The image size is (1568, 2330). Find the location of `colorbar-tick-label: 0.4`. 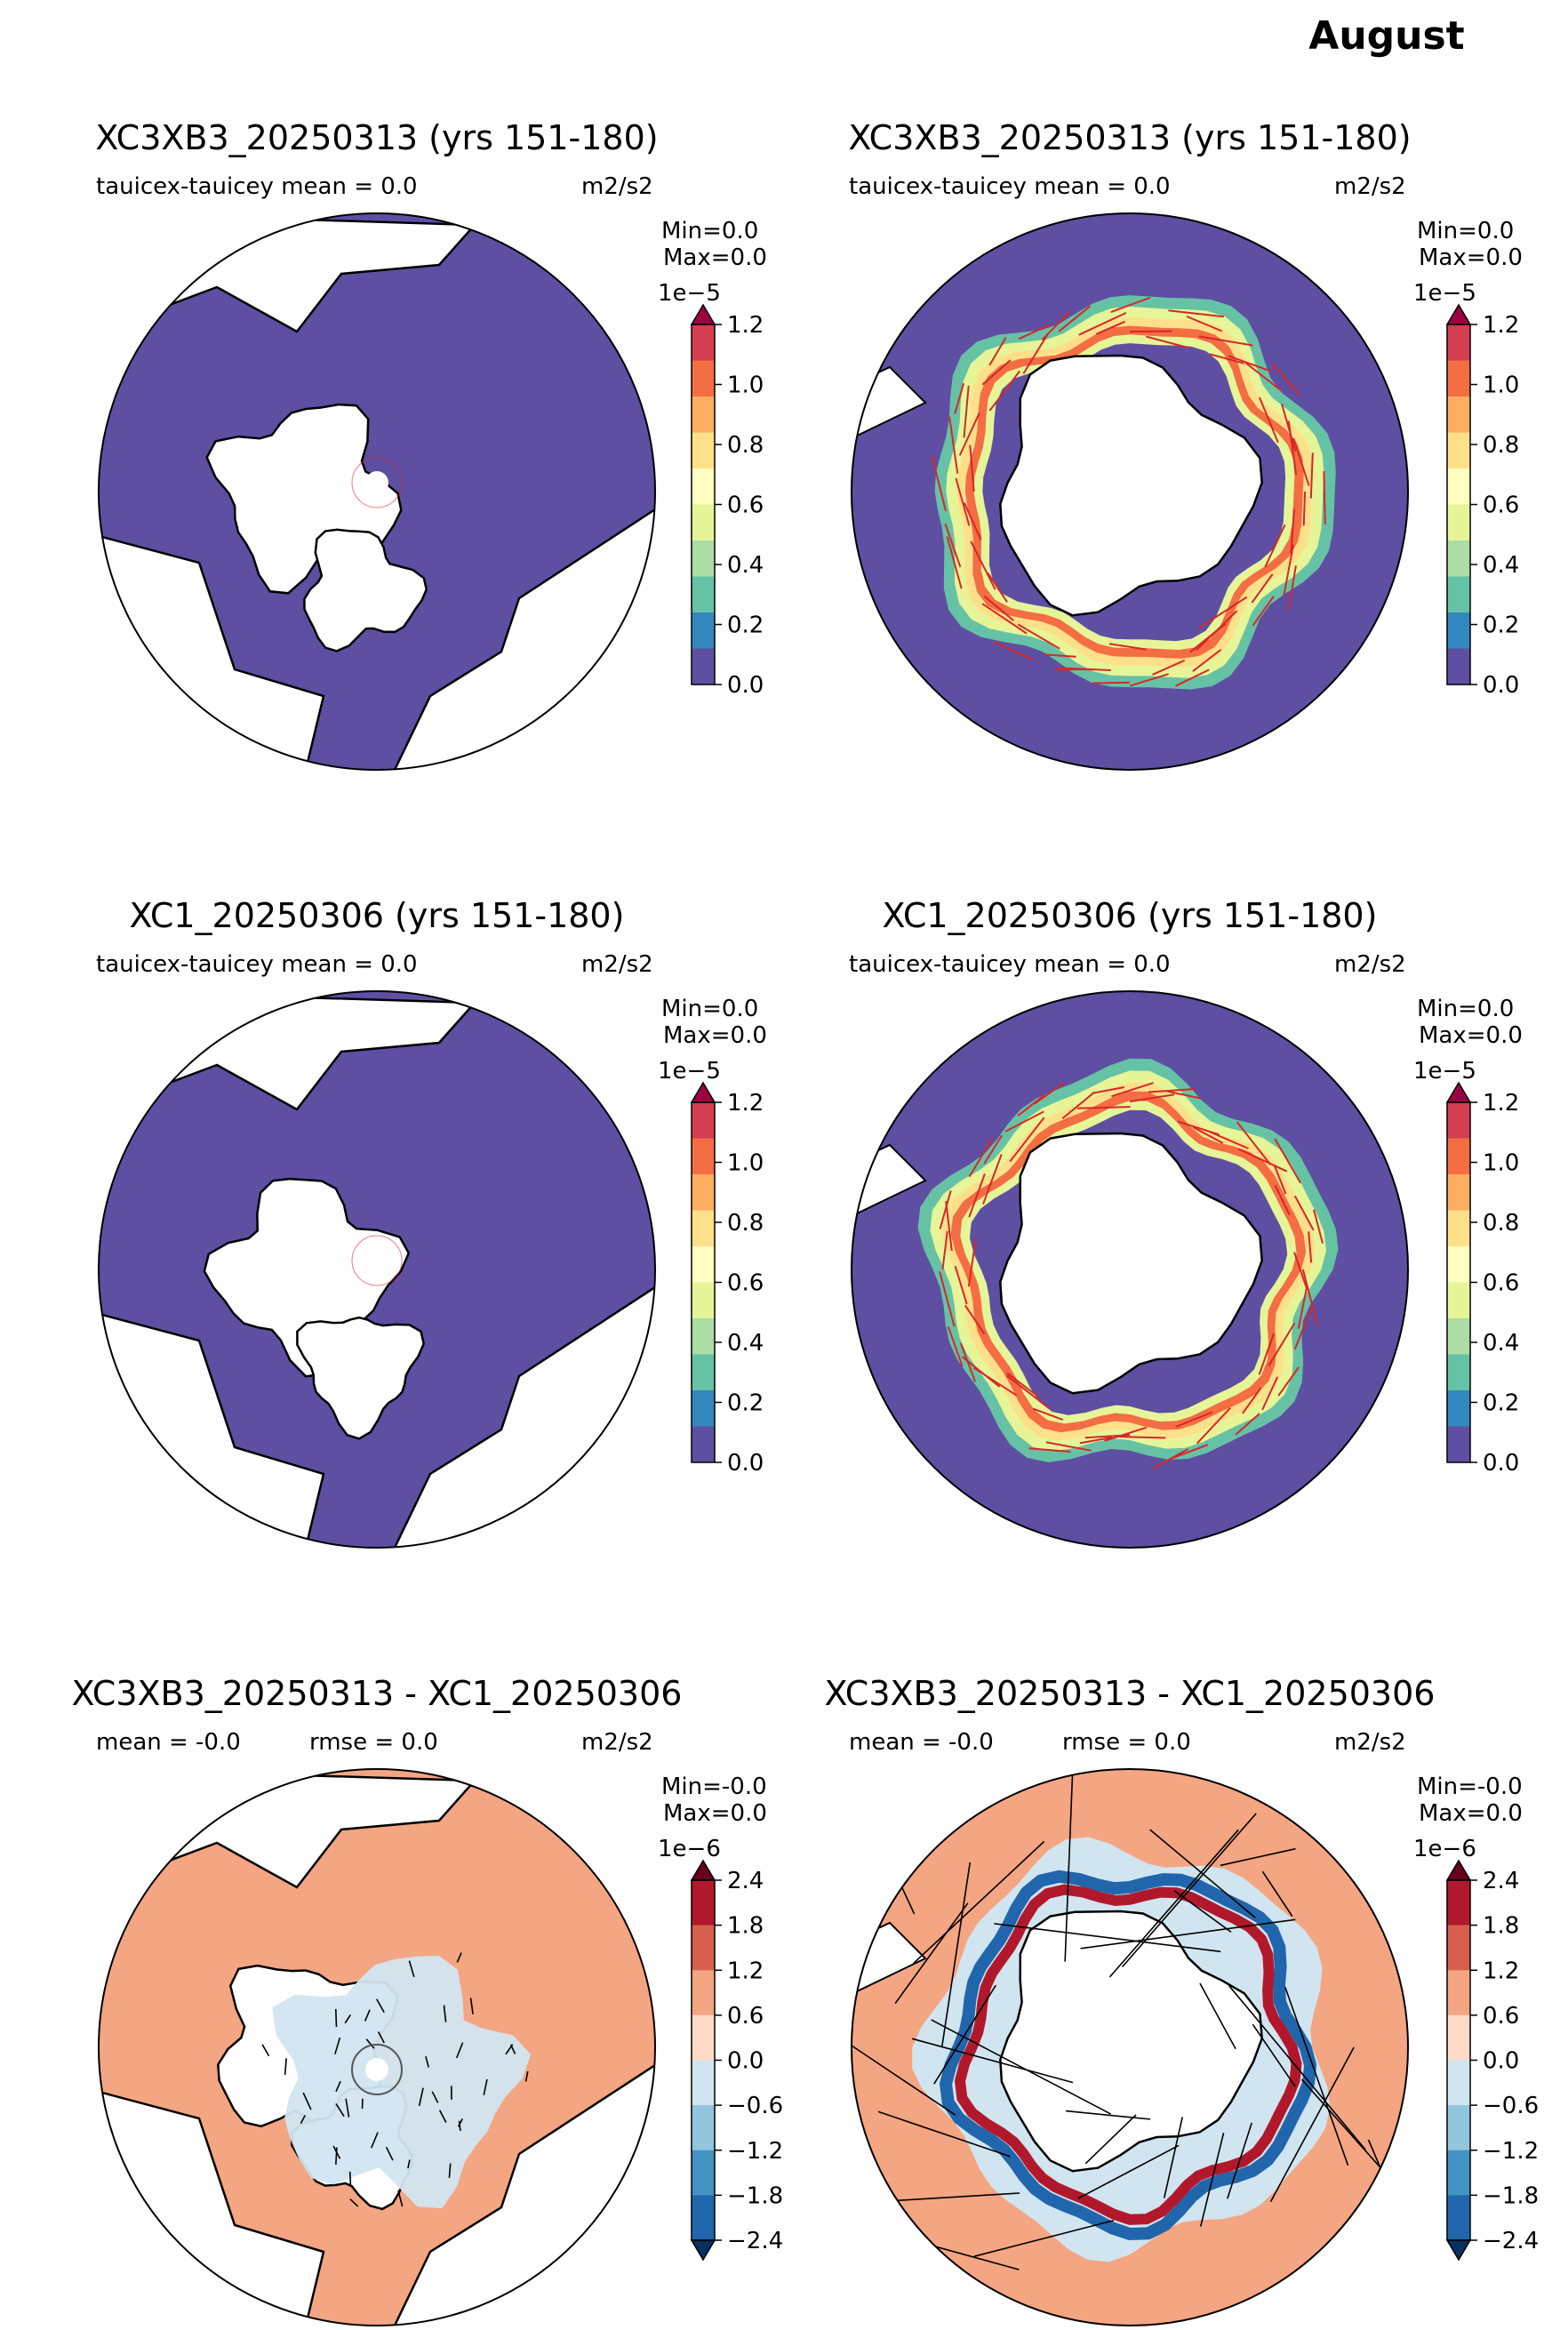

colorbar-tick-label: 0.4 is located at coordinates (745, 566).